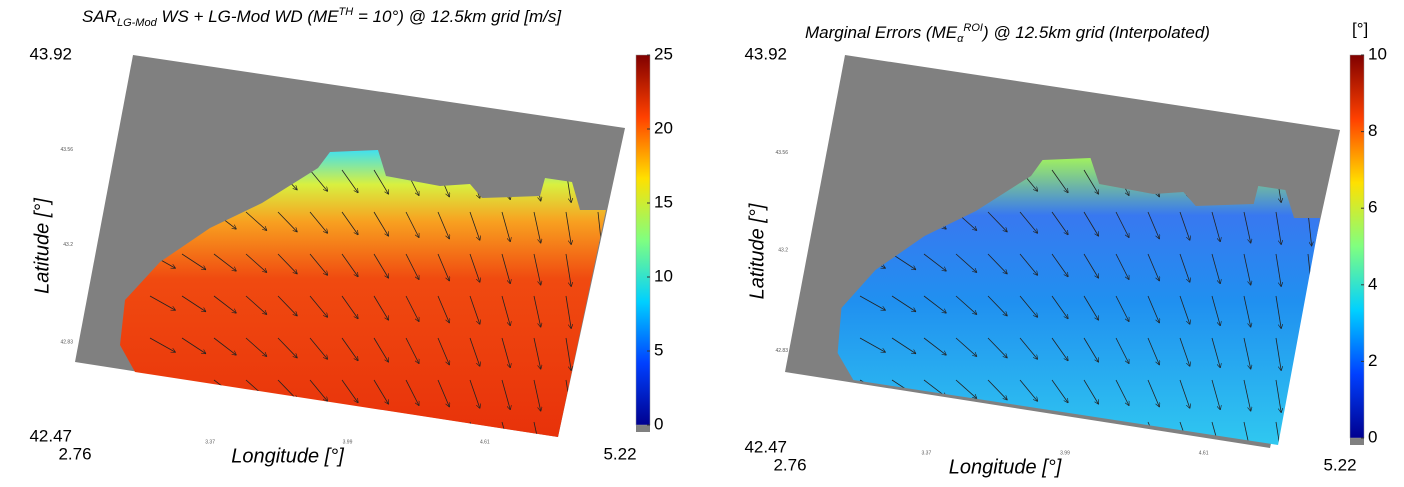 Image resolution: width=1404 pixels, height=487 pixels. I want to click on unit: [m/s], so click(542, 16).